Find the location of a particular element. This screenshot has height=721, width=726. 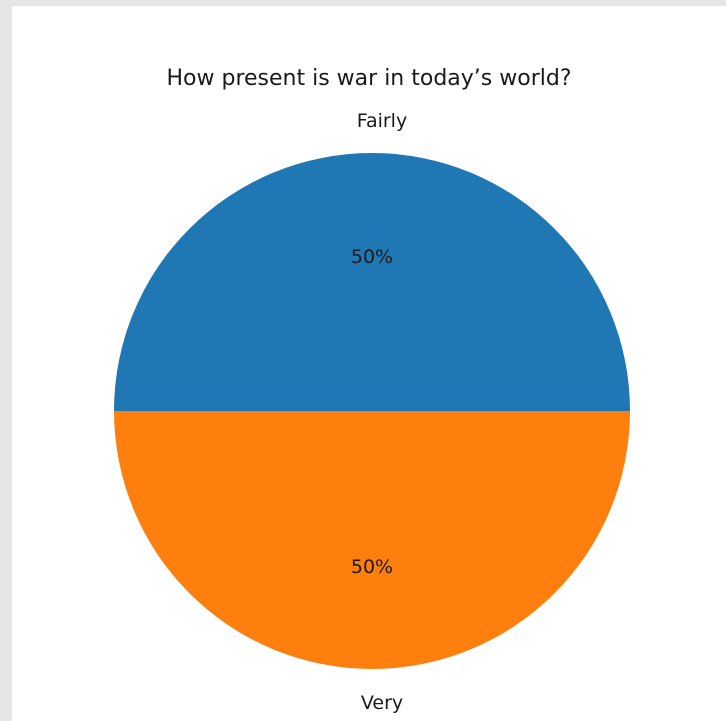

category-label-very: Very is located at coordinates (382, 703).